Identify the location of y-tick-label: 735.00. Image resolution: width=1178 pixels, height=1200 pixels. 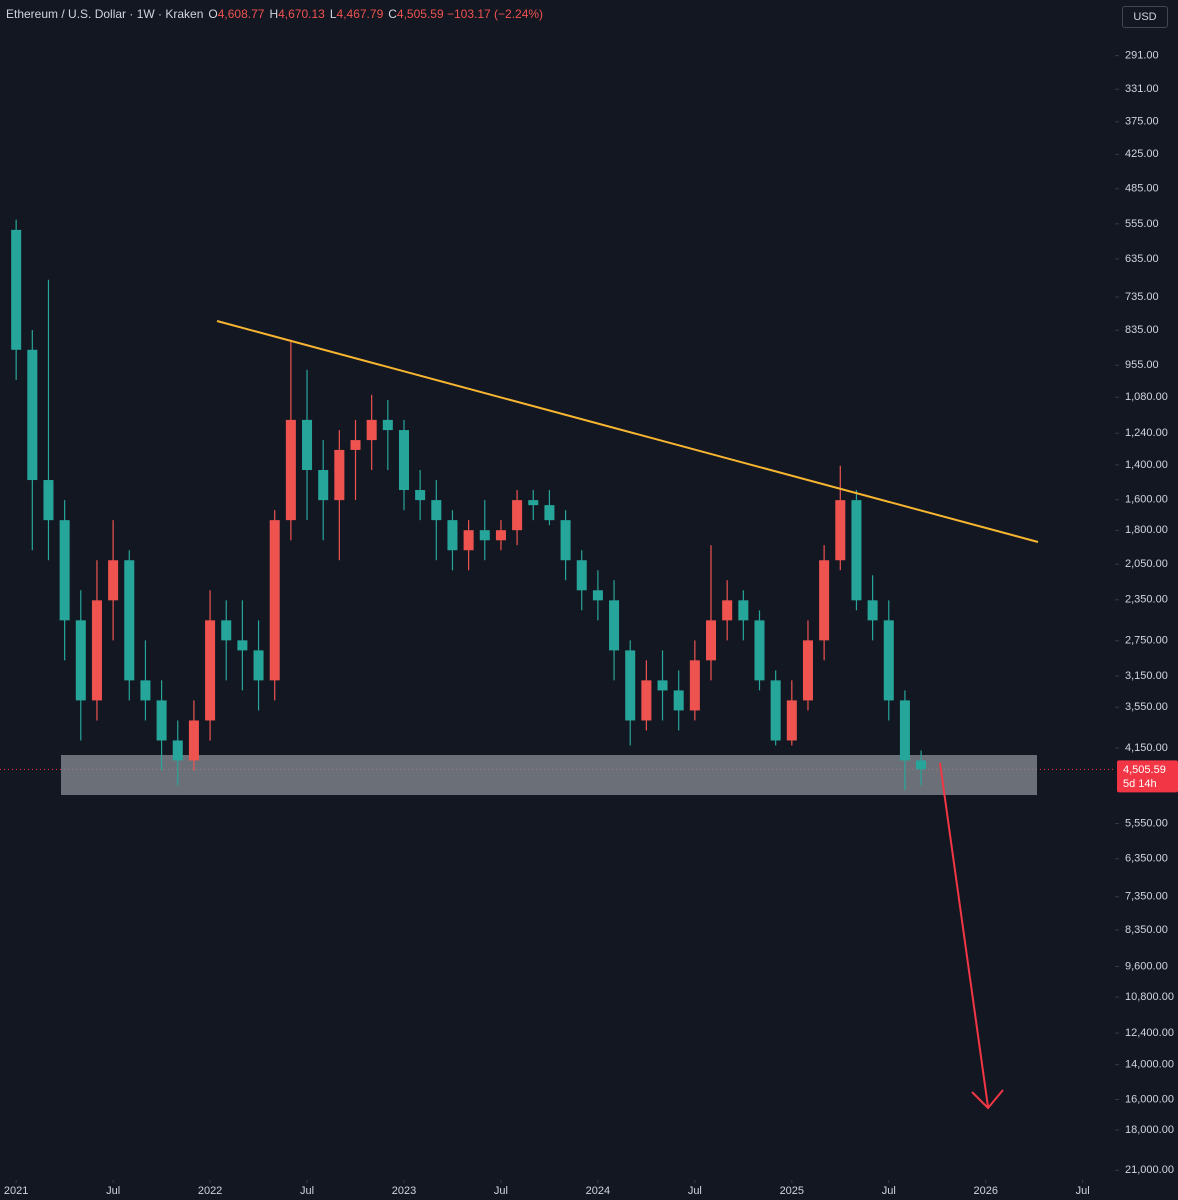
(1142, 297).